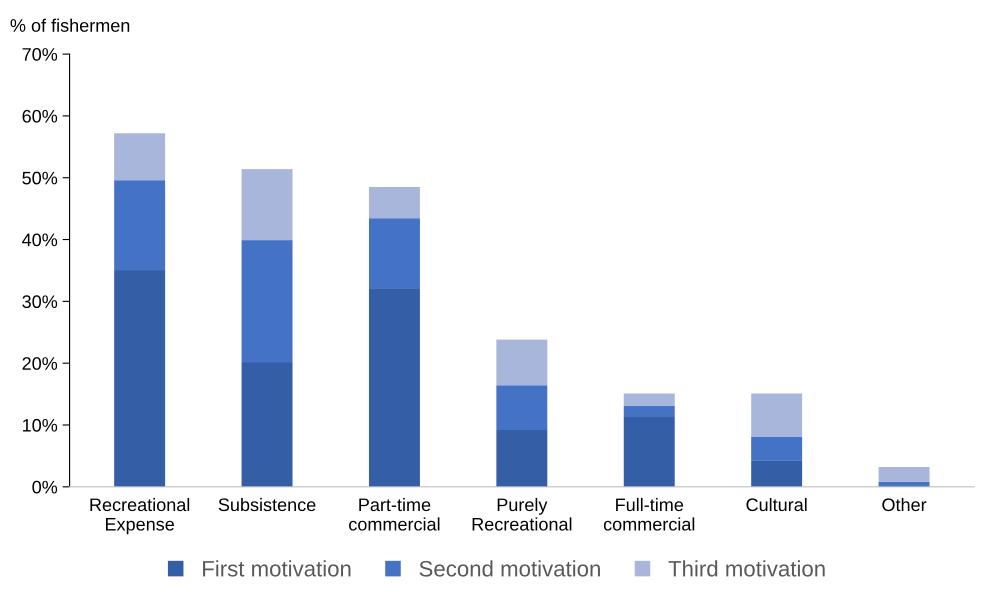  I want to click on y-tick-label: 10%, so click(40, 425).